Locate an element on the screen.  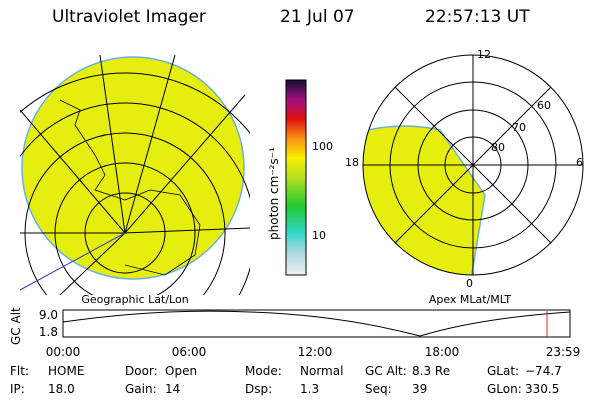
status-value: −74.7 is located at coordinates (543, 371).